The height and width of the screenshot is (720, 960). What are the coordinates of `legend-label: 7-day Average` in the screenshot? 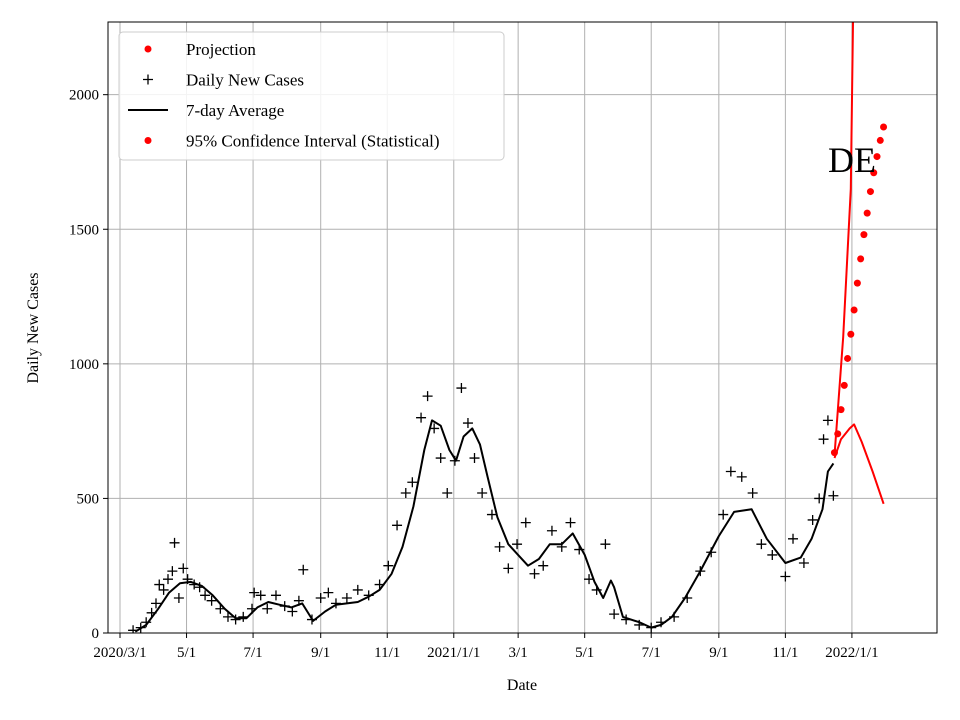 It's located at (235, 110).